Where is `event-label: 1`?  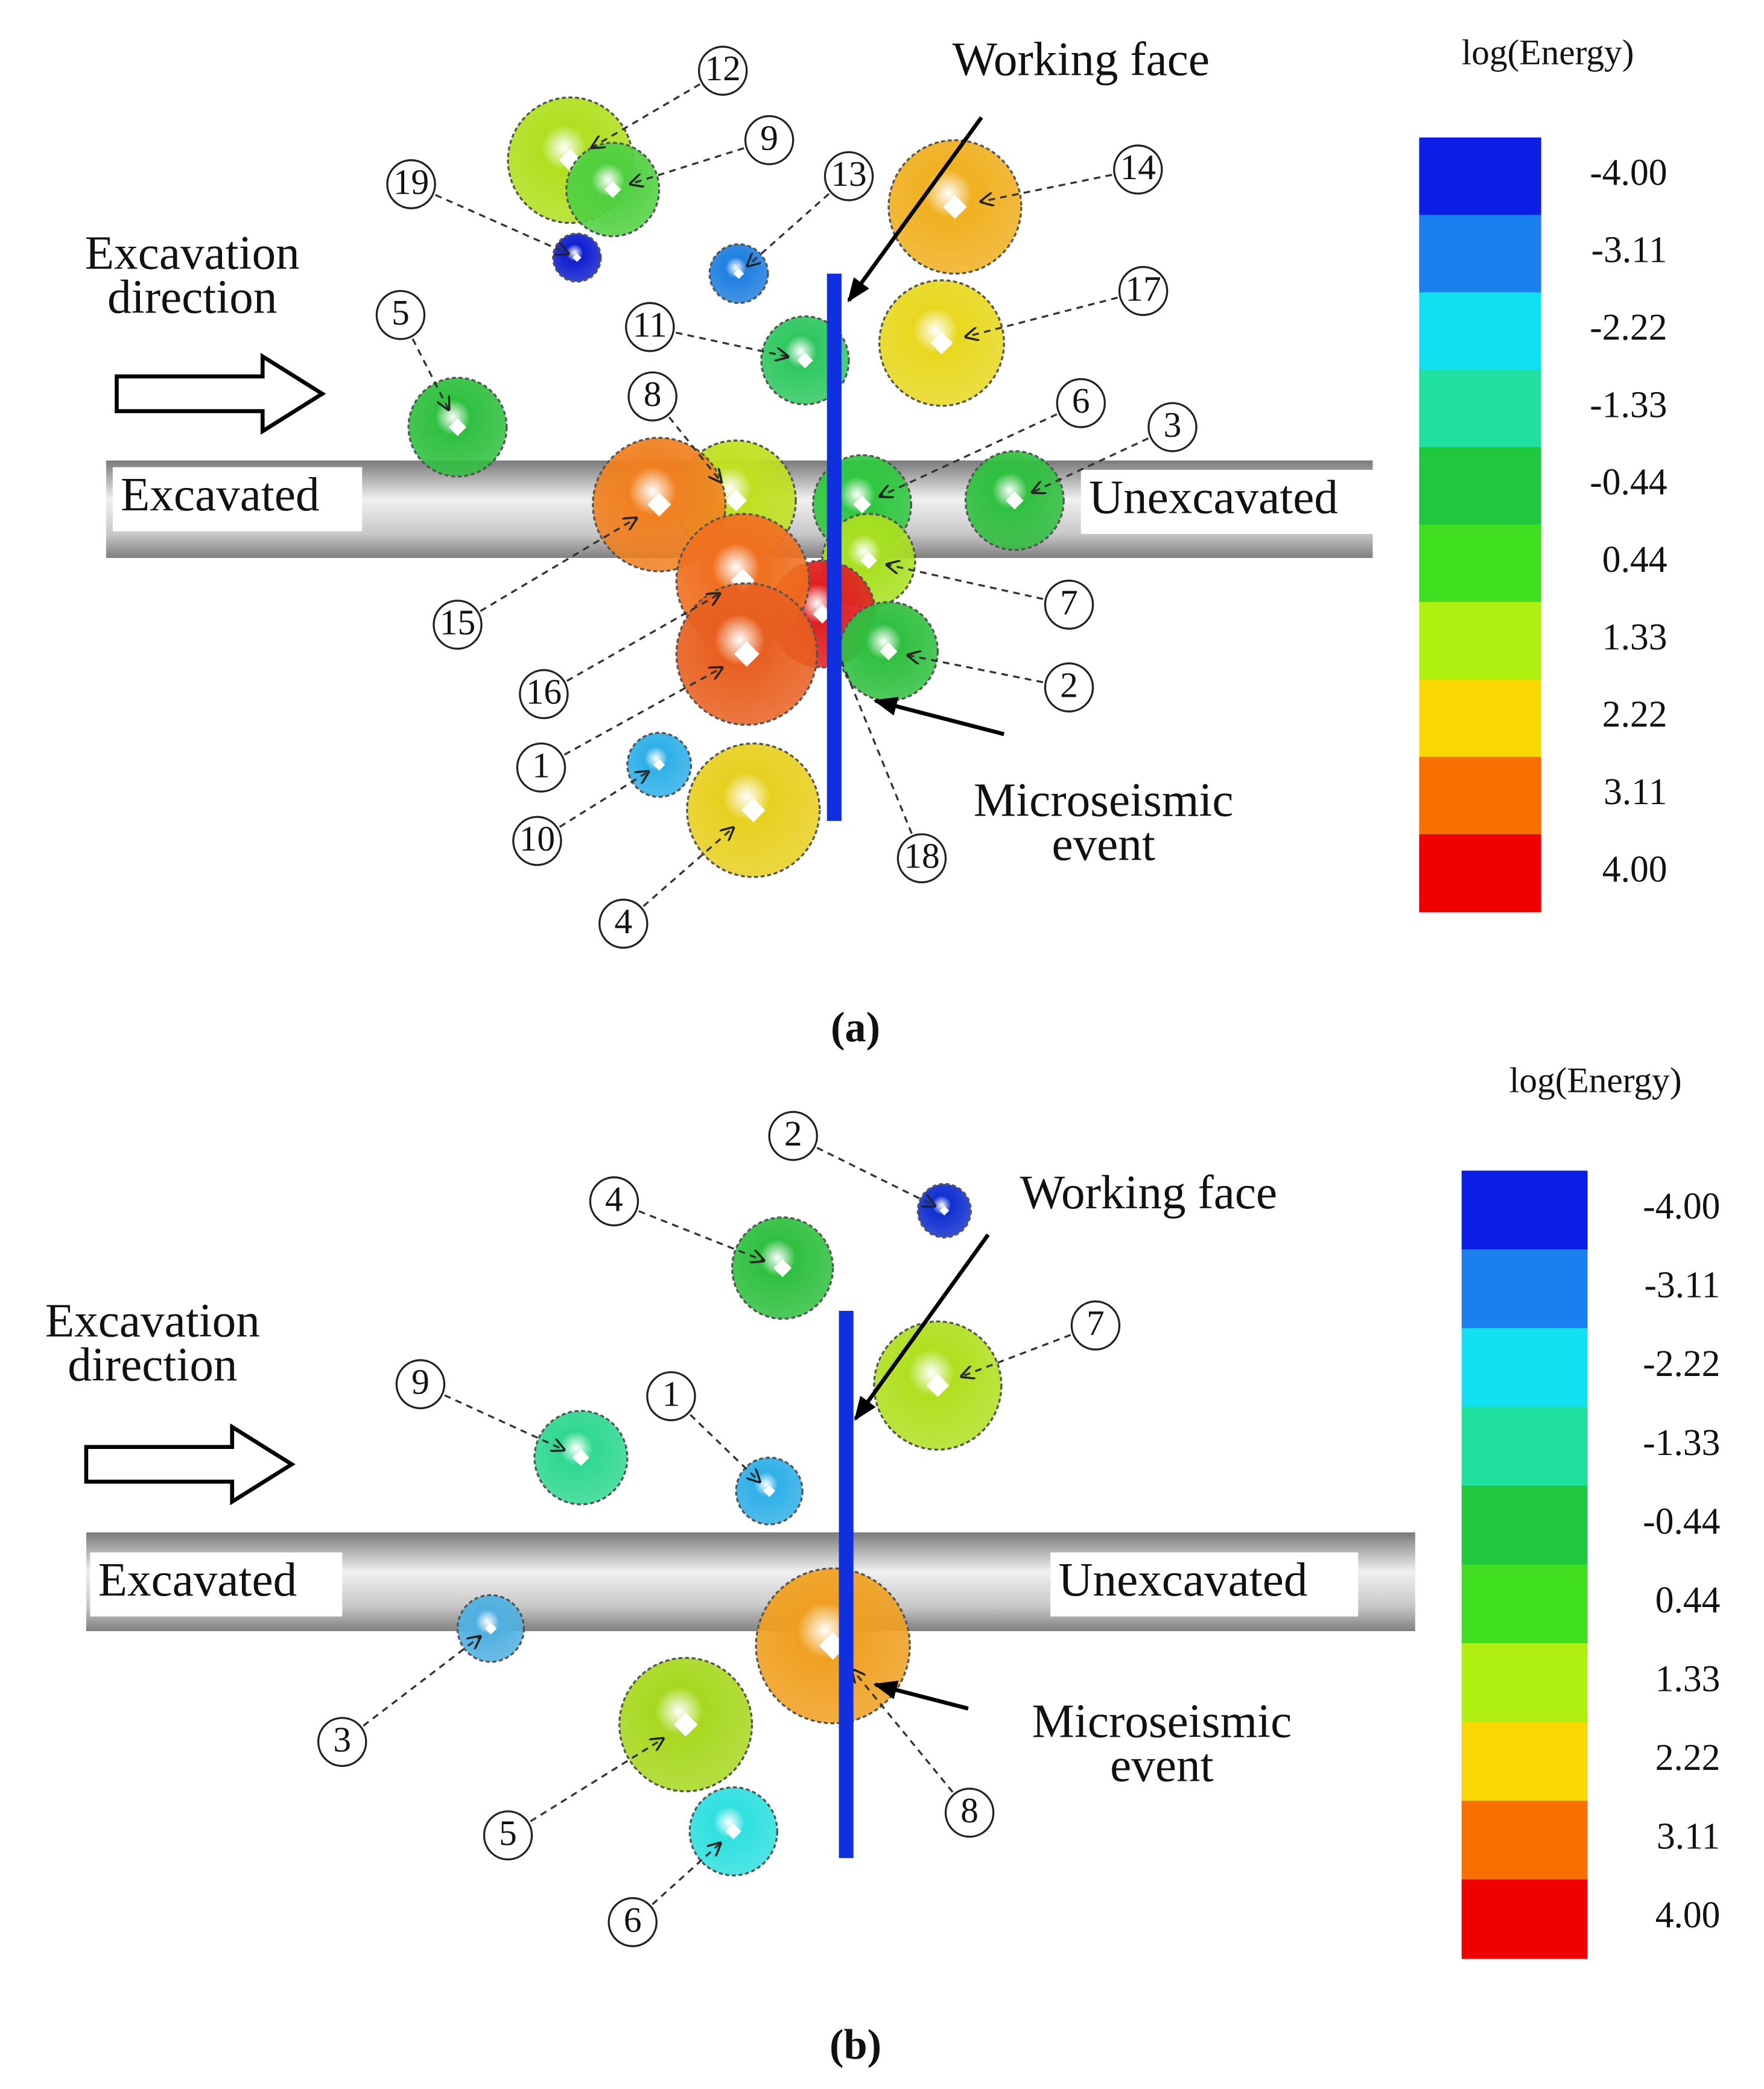
event-label: 1 is located at coordinates (671, 1393).